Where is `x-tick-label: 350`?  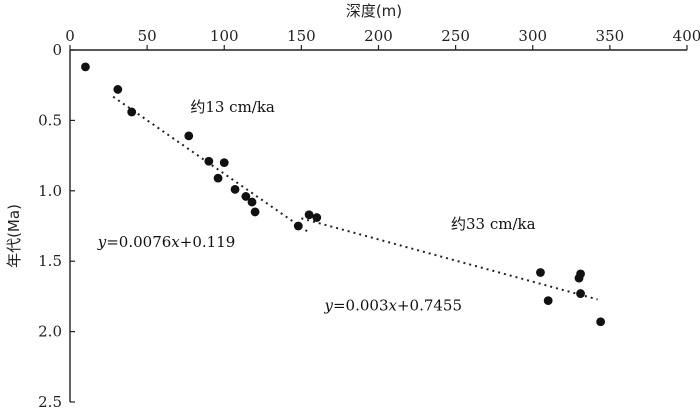
x-tick-label: 350 is located at coordinates (610, 36).